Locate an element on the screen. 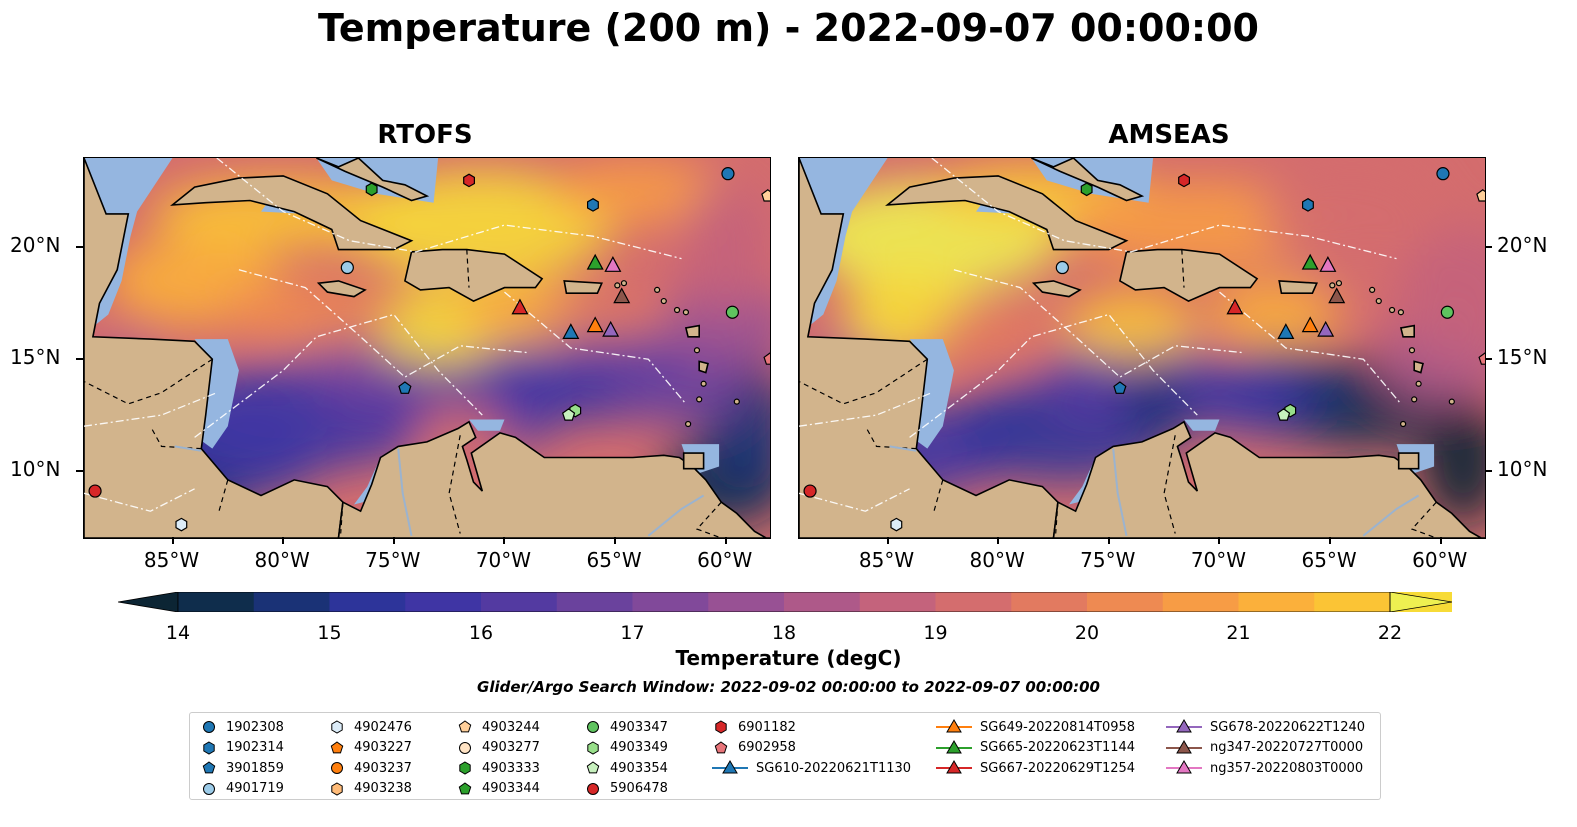  legend-label: 6901182 is located at coordinates (767, 727).